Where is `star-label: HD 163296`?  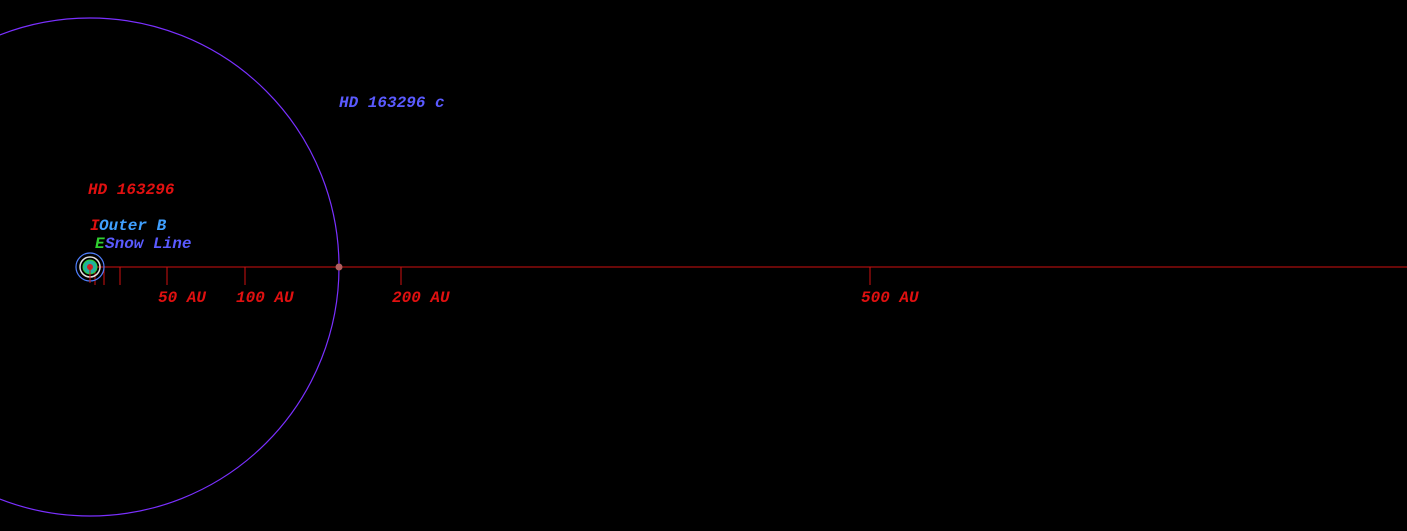
star-label: HD 163296 is located at coordinates (131, 190).